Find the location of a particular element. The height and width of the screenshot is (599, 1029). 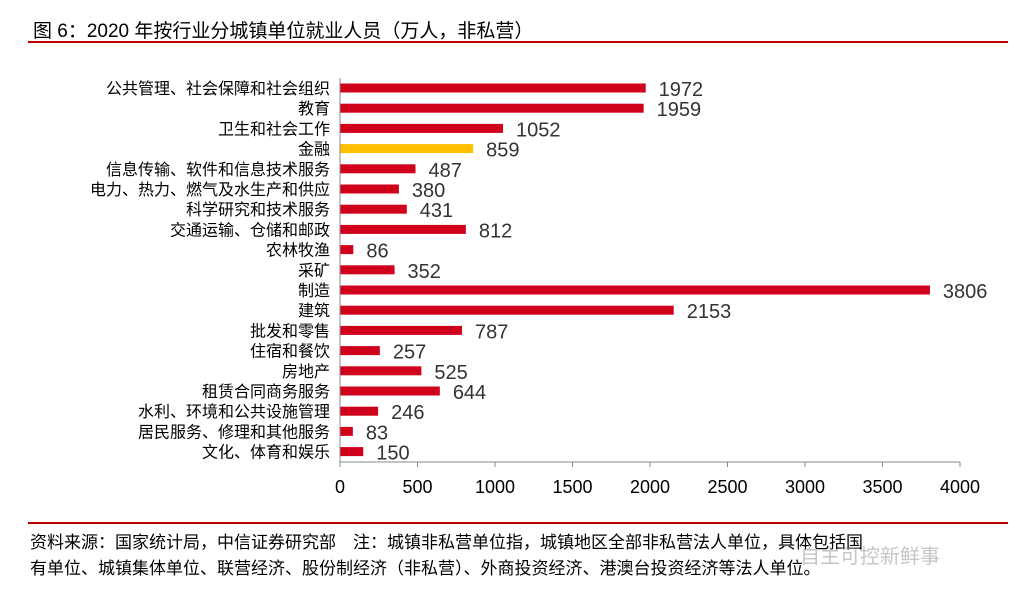

title-rule is located at coordinates (518, 42).